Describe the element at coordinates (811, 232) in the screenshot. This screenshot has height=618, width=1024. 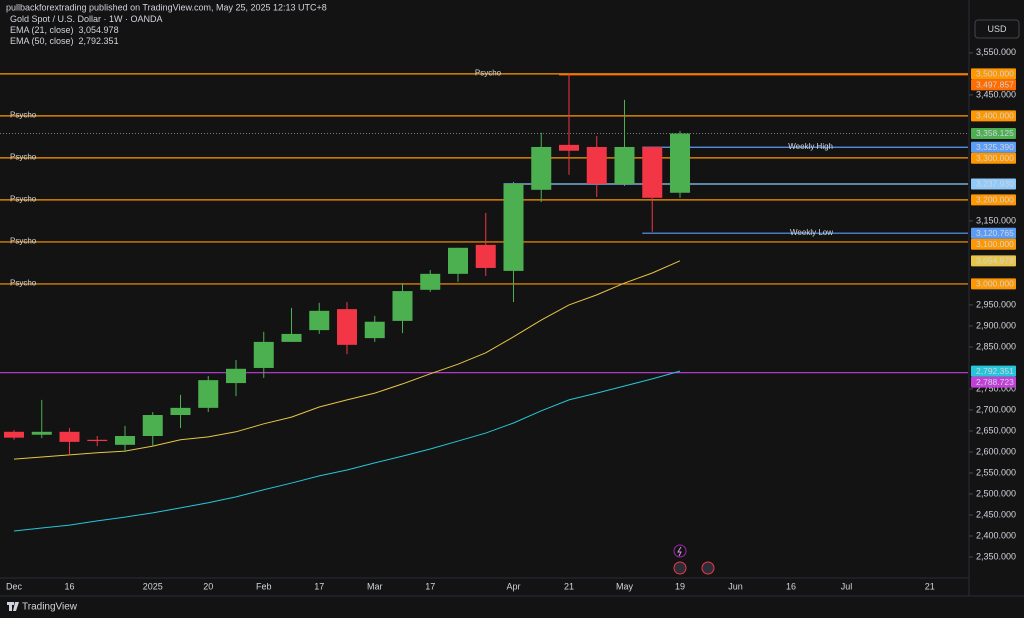
I see `level-label: Weekly Low` at that location.